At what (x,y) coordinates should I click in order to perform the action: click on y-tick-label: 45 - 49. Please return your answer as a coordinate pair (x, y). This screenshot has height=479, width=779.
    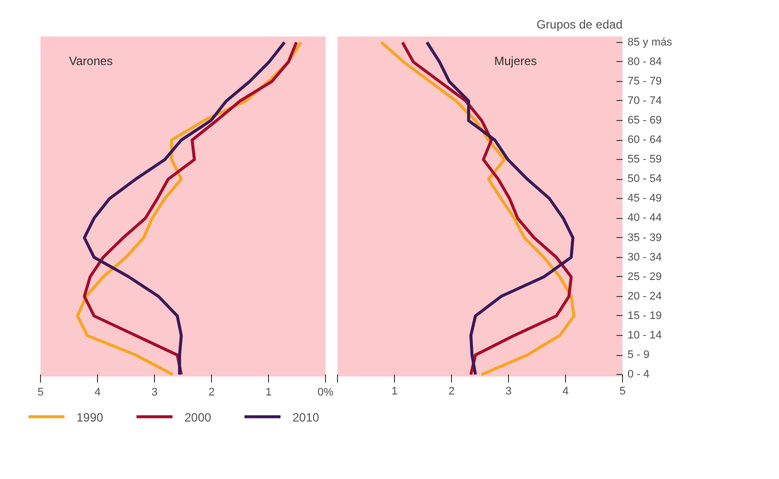
    Looking at the image, I should click on (645, 198).